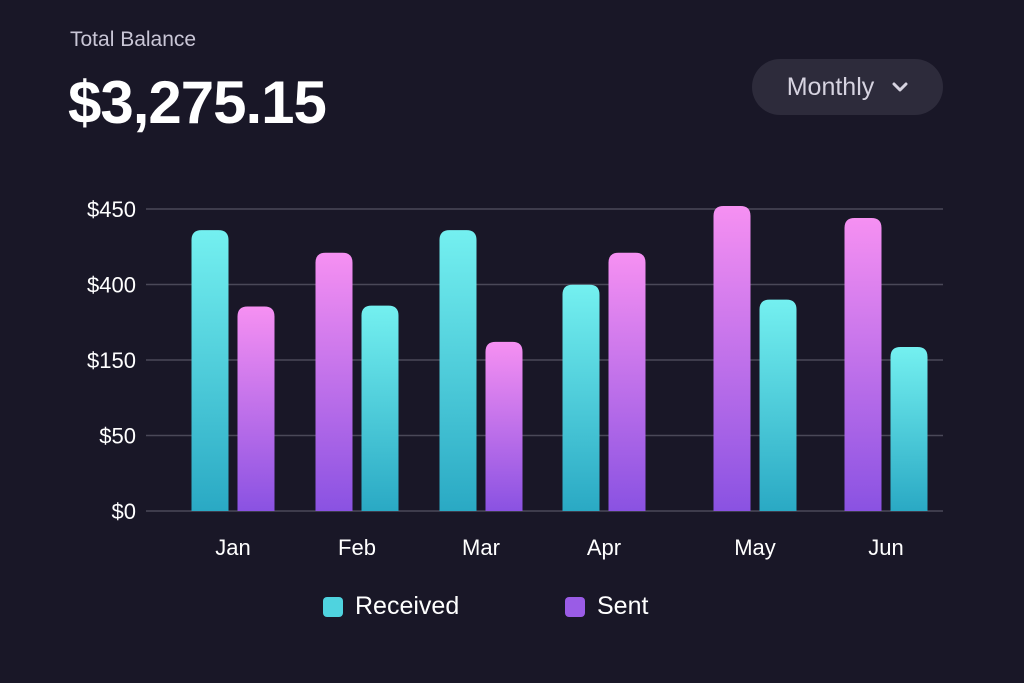 The image size is (1024, 683). What do you see at coordinates (755, 547) in the screenshot?
I see `x-tick-label: May` at bounding box center [755, 547].